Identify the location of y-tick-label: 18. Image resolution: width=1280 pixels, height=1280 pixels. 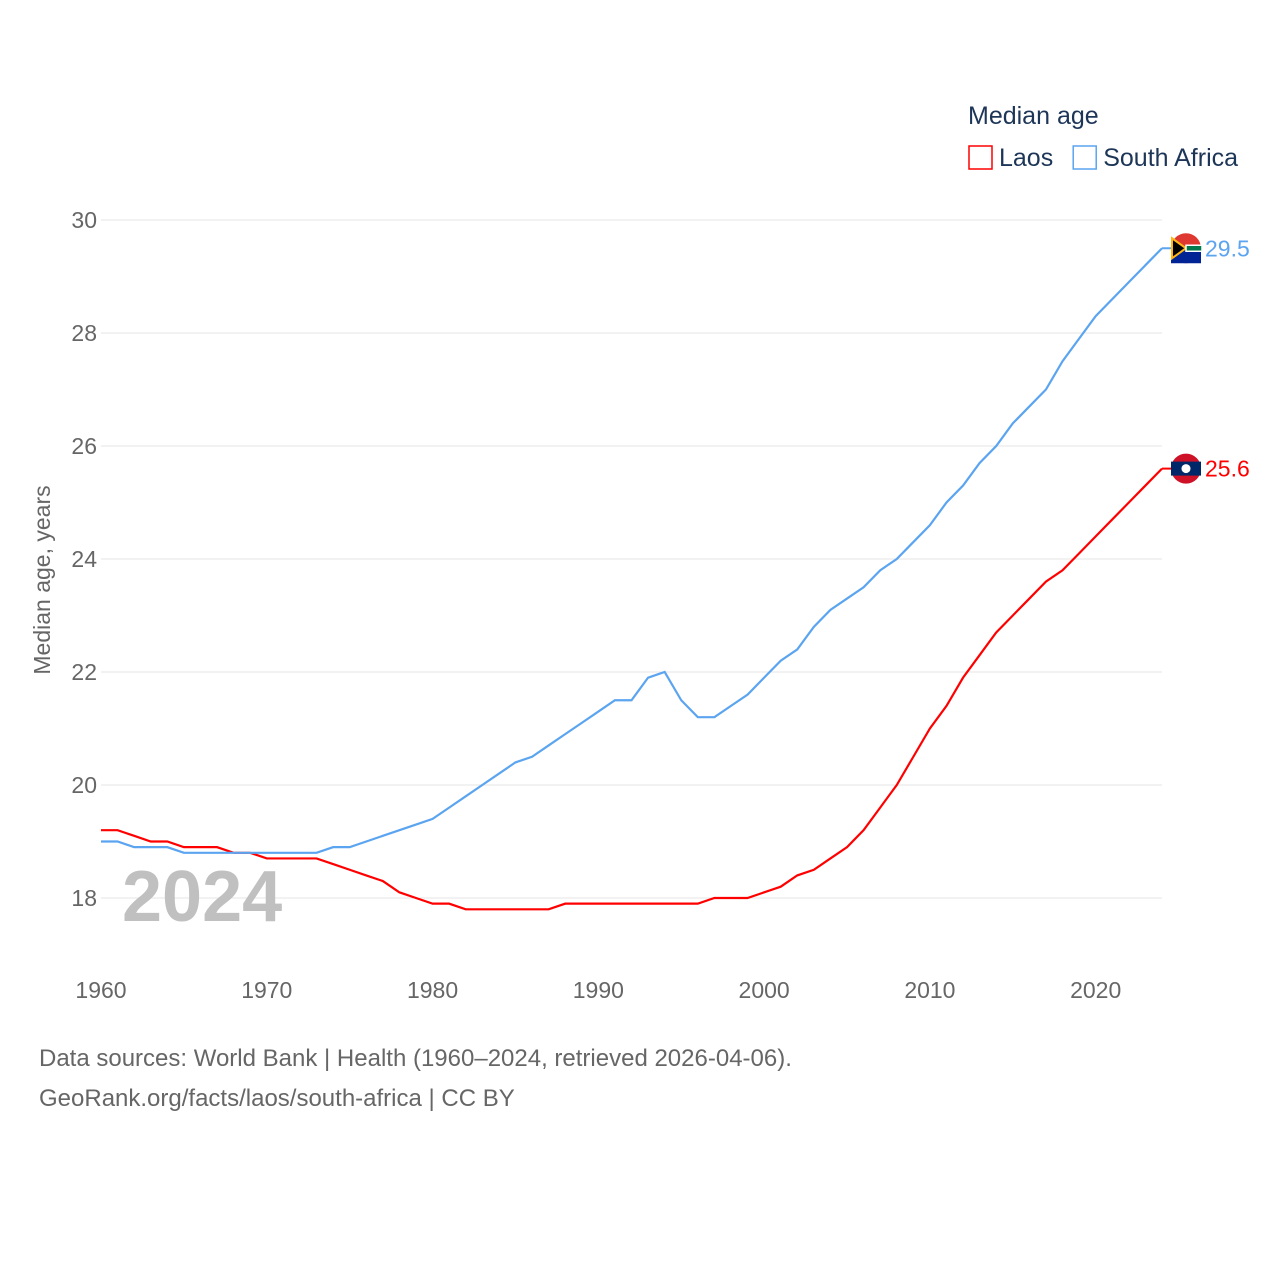
(84, 898).